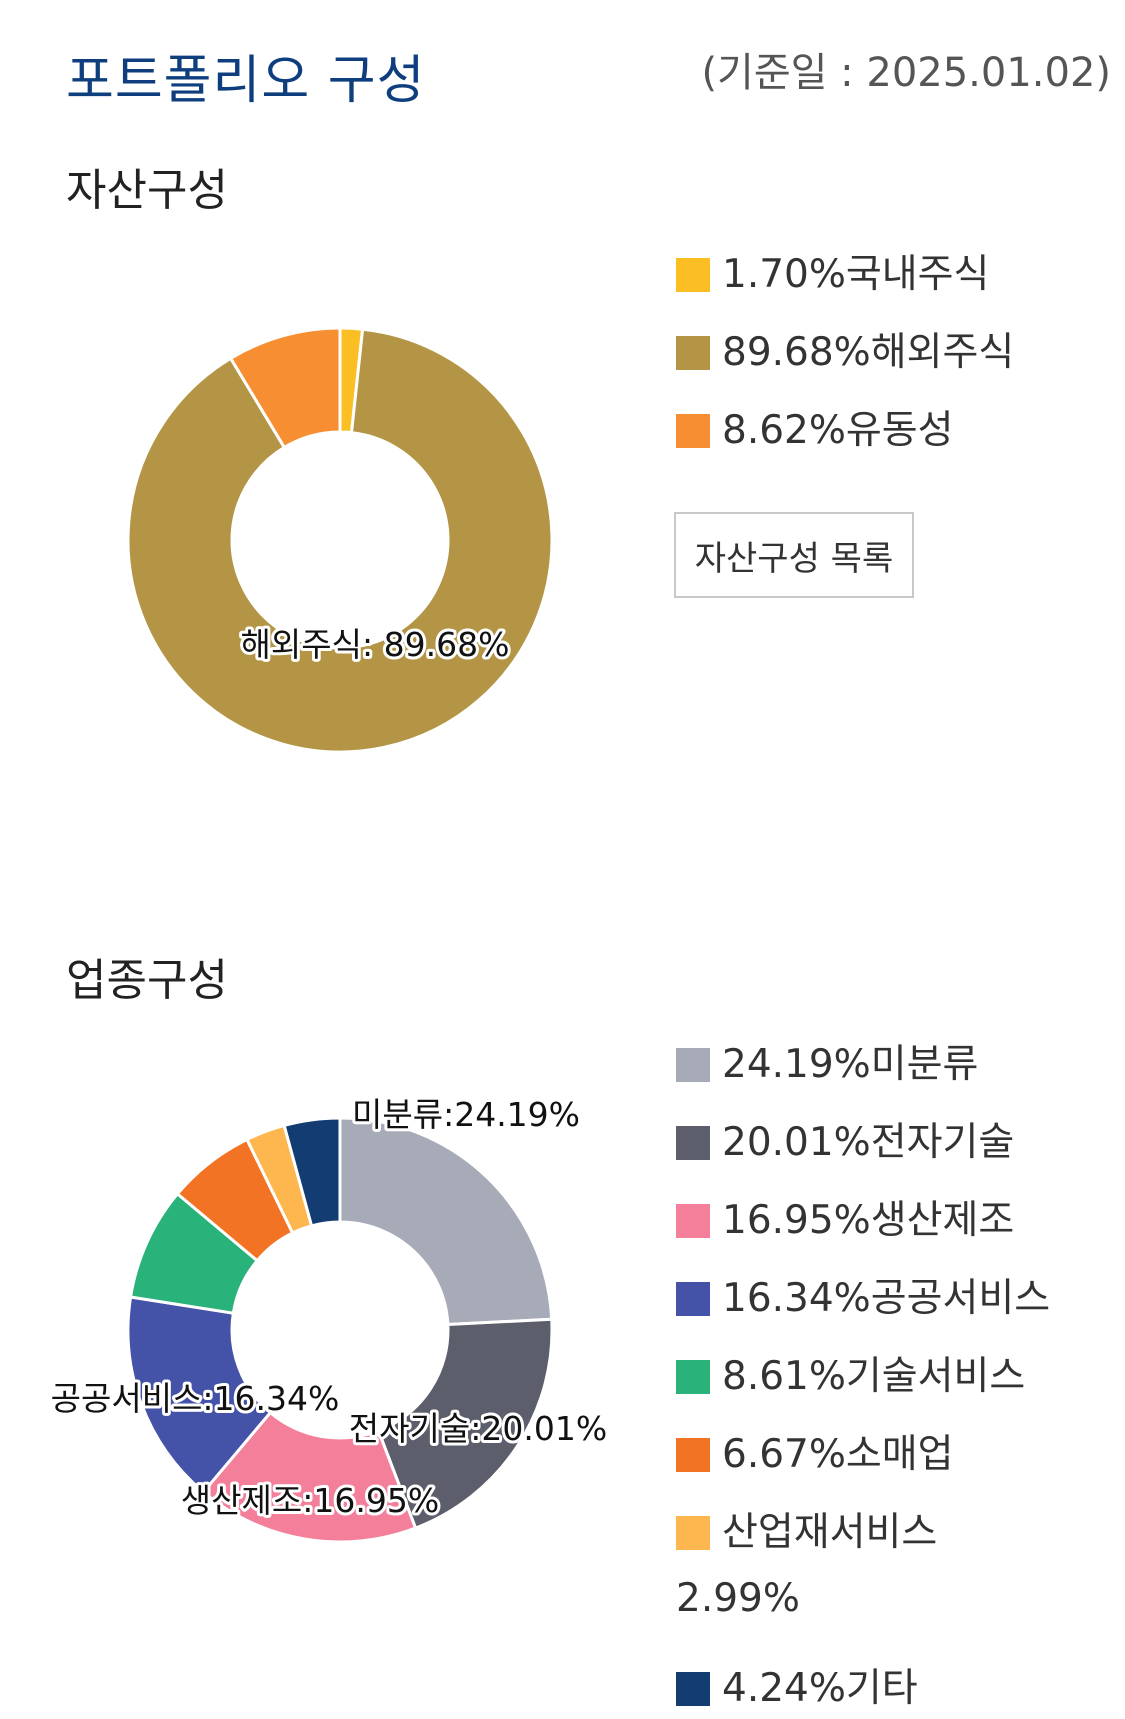  I want to click on legend-item-foreign-stock: 89.68%해외주식, so click(845, 369).